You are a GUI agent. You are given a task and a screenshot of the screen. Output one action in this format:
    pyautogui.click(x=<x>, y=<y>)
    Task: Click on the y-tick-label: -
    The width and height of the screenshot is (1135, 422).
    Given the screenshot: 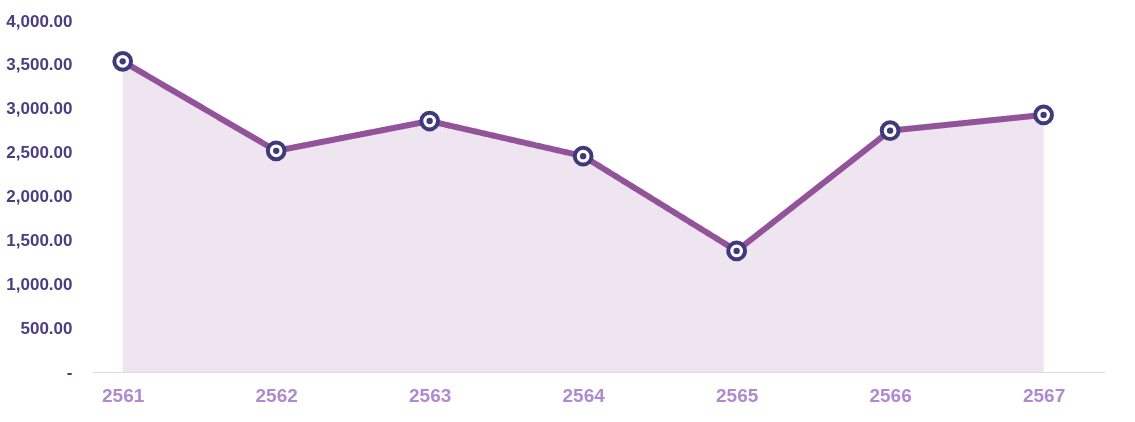 What is the action you would take?
    pyautogui.click(x=69, y=372)
    